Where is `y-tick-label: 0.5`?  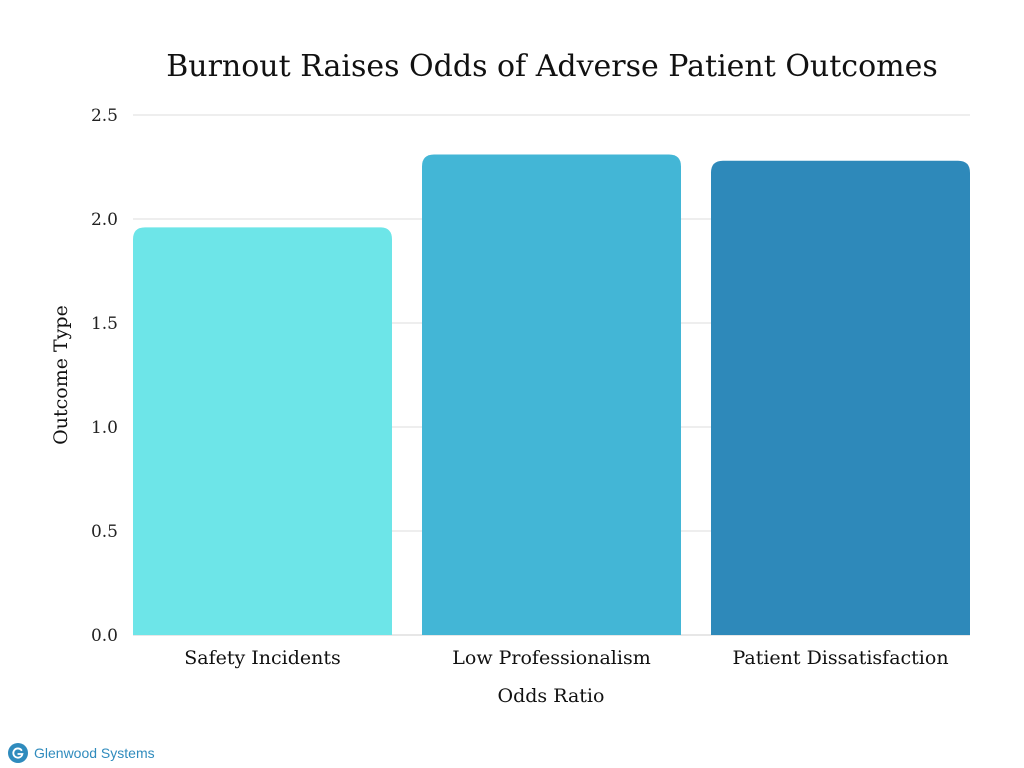 y-tick-label: 0.5 is located at coordinates (104, 532).